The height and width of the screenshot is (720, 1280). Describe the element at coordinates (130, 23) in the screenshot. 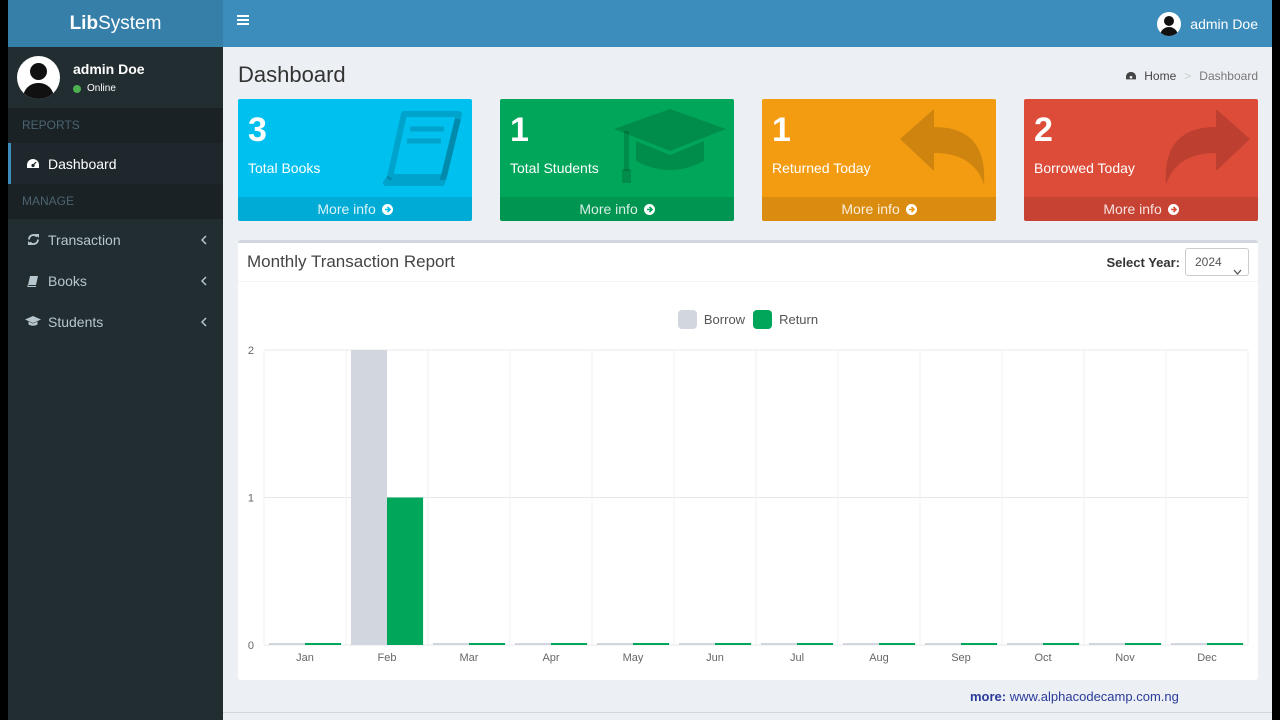

I see `logo-rest: System` at that location.